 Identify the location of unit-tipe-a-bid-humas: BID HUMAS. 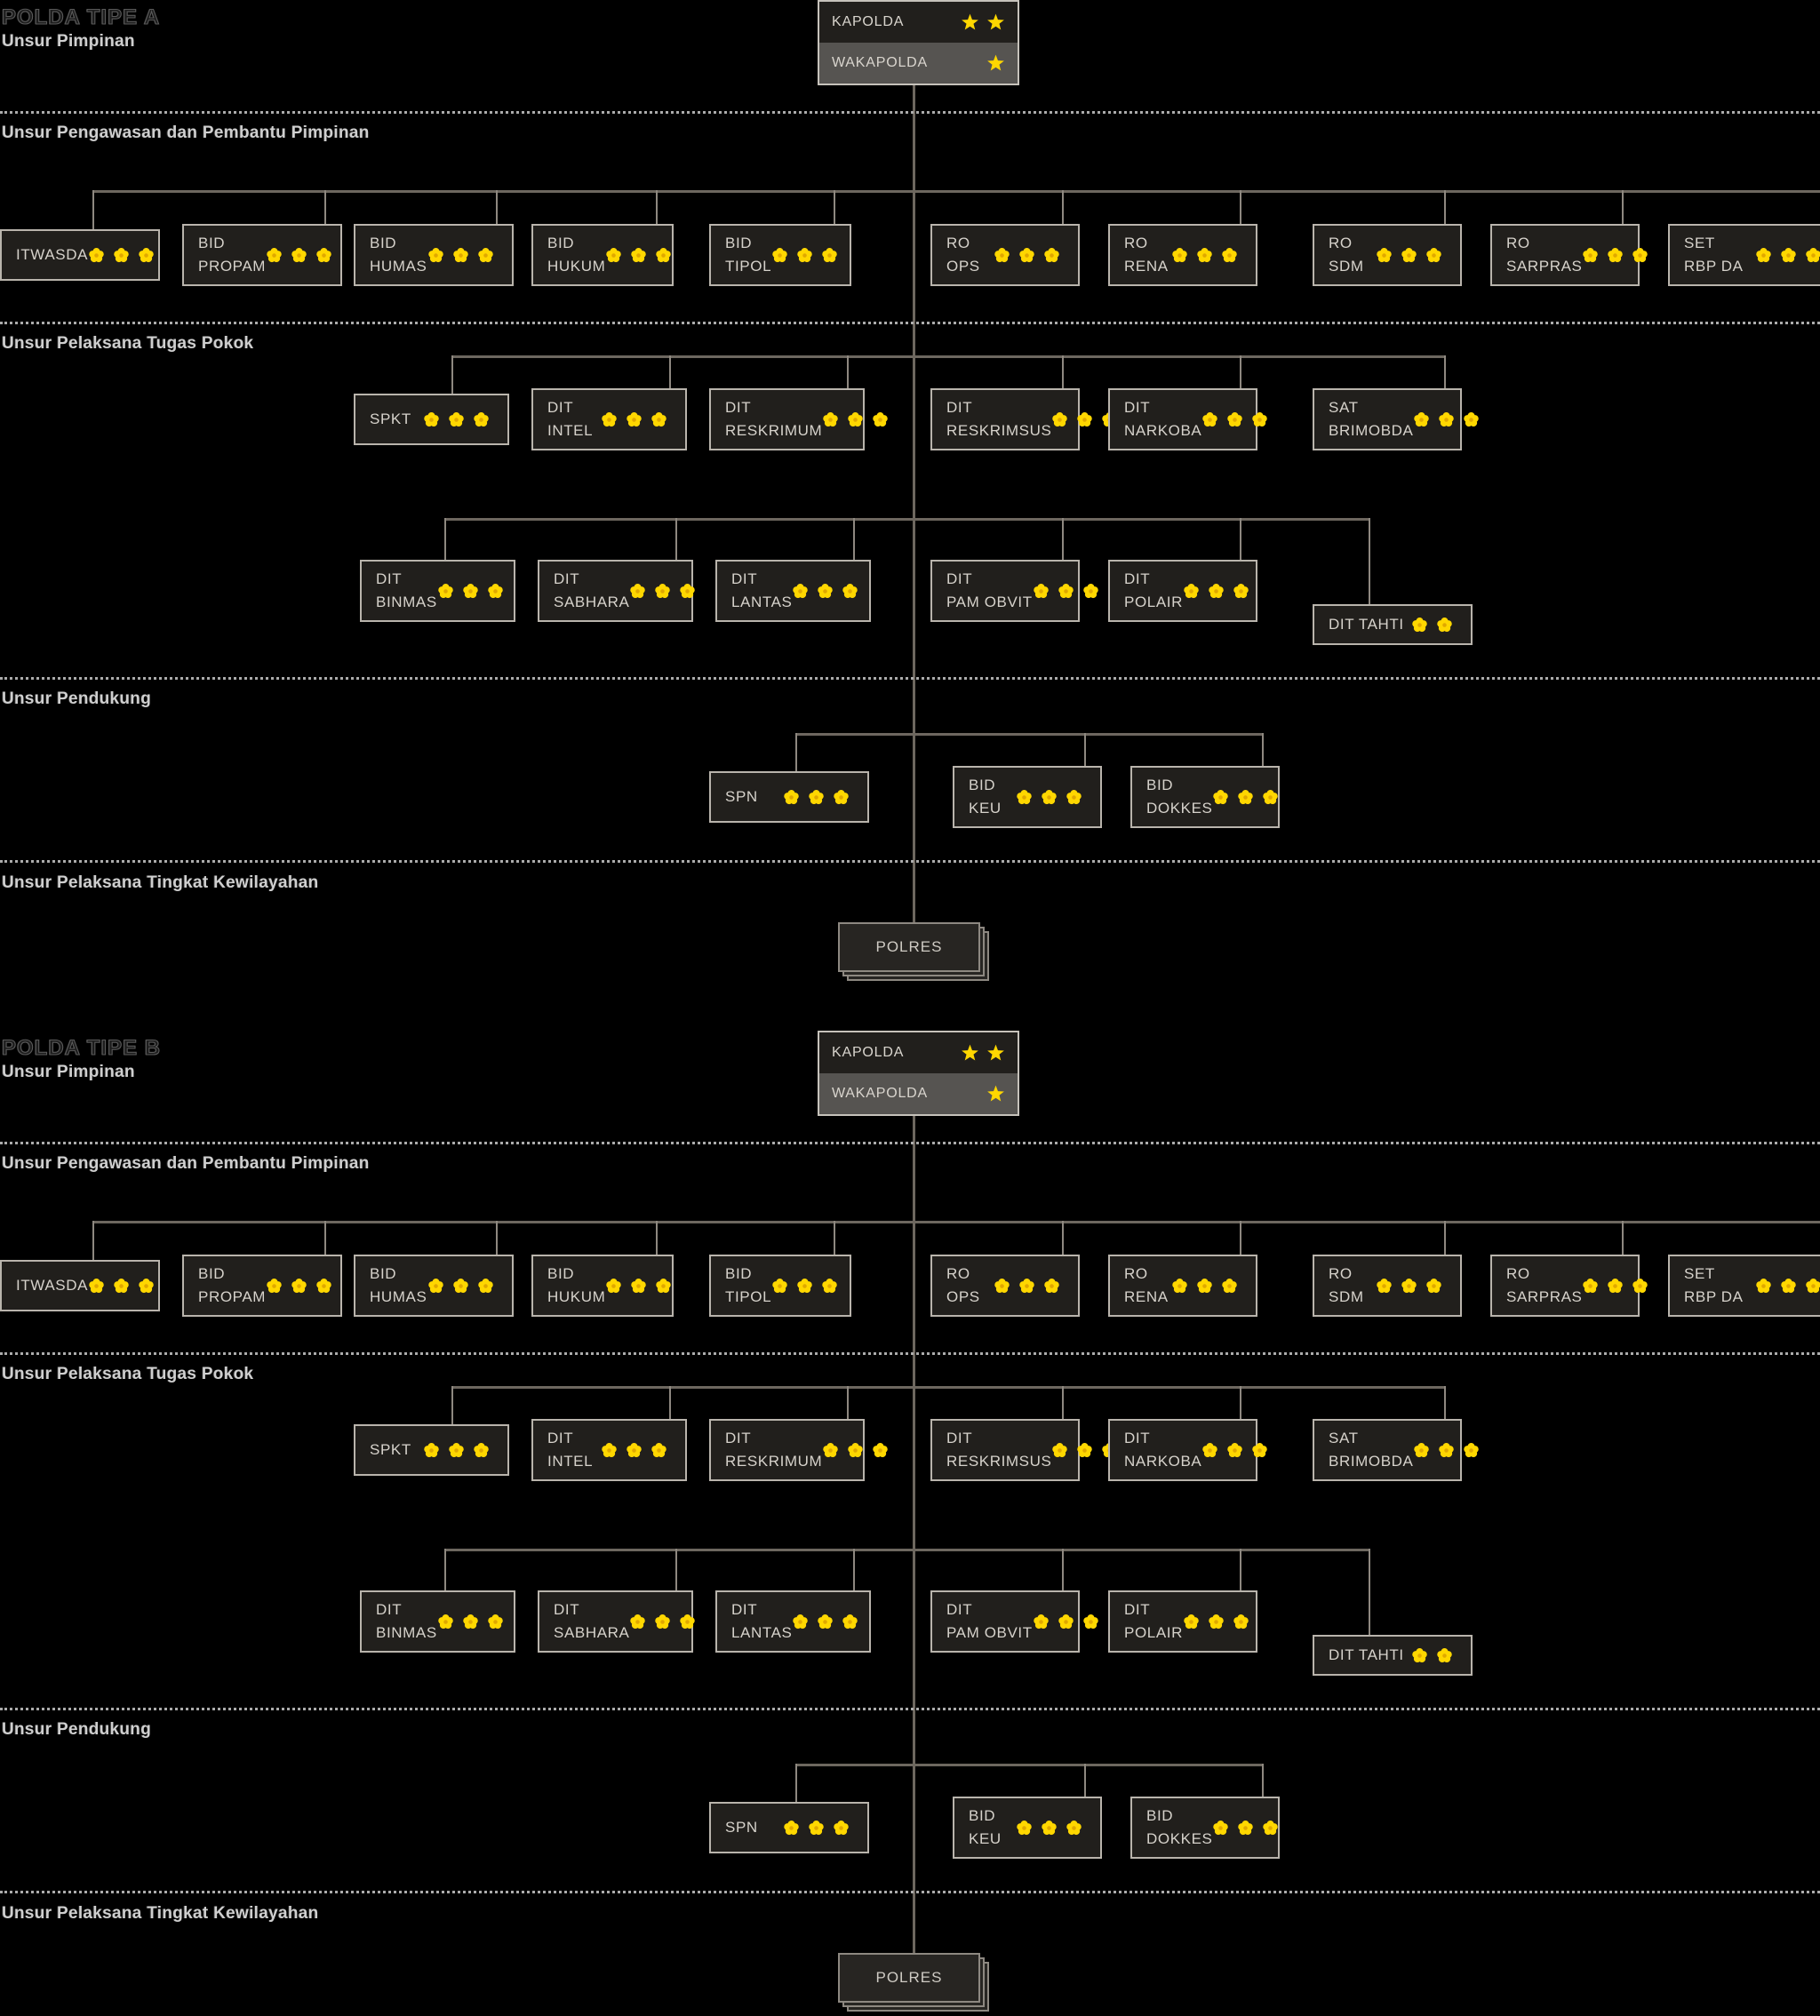
(434, 255).